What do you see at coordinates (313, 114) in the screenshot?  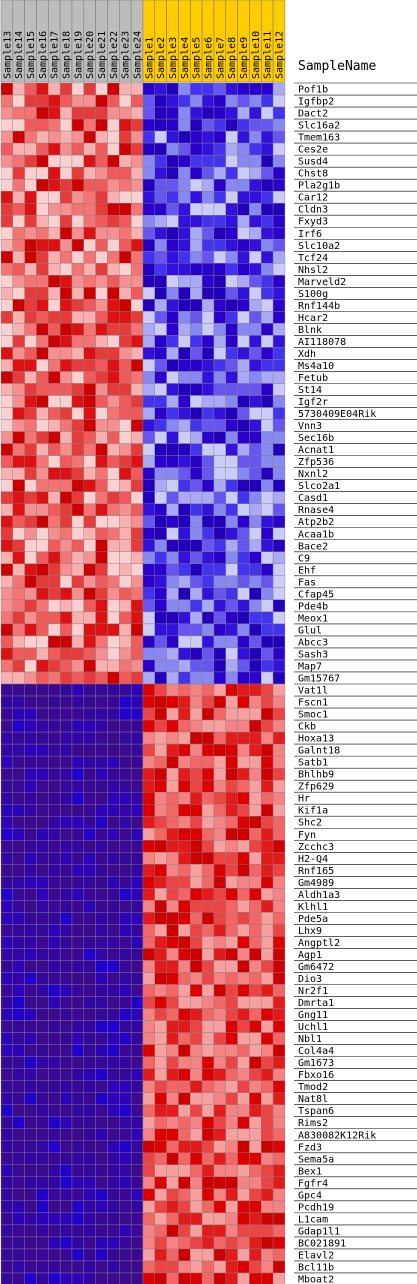 I see `row-label: Dact2` at bounding box center [313, 114].